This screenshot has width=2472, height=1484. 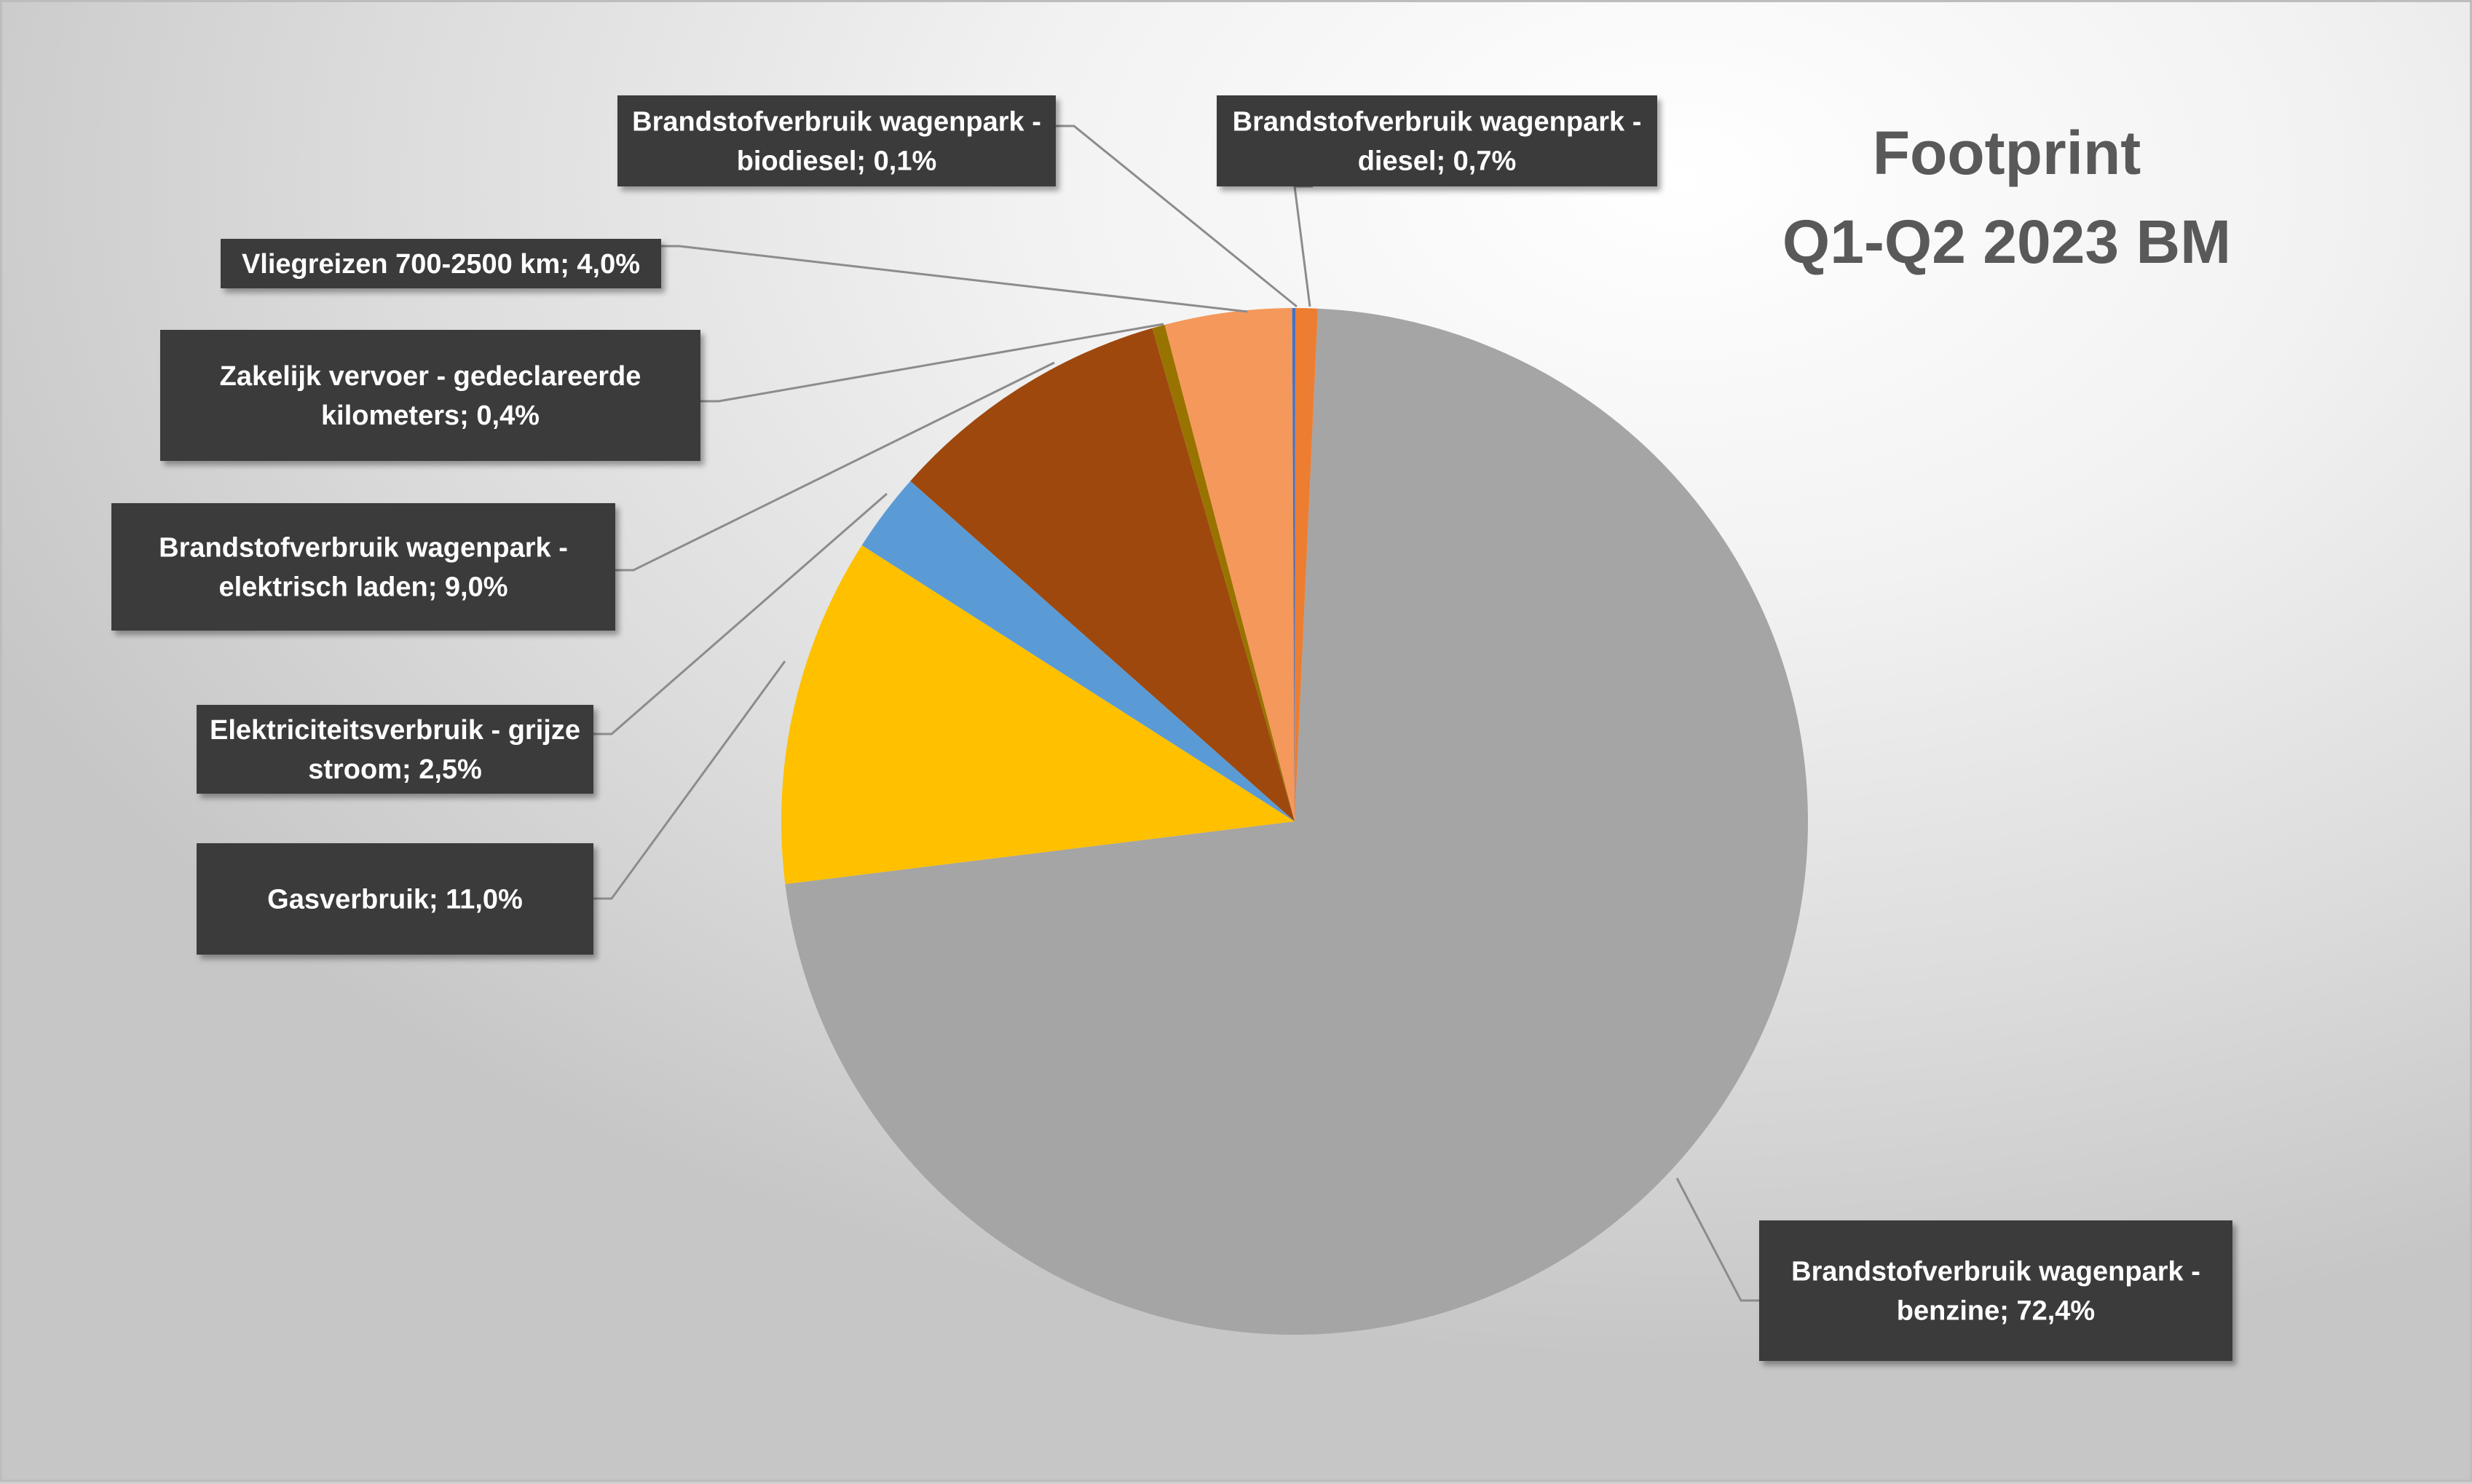 What do you see at coordinates (2006, 242) in the screenshot?
I see `chart-title-line-2: Q1-Q2 2023 BM` at bounding box center [2006, 242].